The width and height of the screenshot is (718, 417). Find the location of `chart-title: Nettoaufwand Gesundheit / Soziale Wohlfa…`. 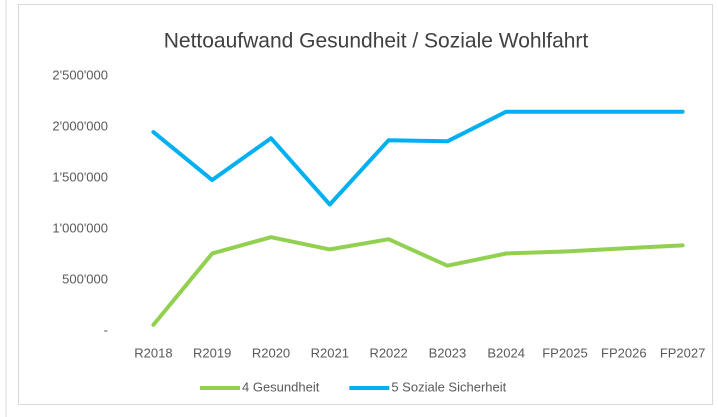

chart-title: Nettoaufwand Gesundheit / Soziale Wohlfa… is located at coordinates (376, 41).